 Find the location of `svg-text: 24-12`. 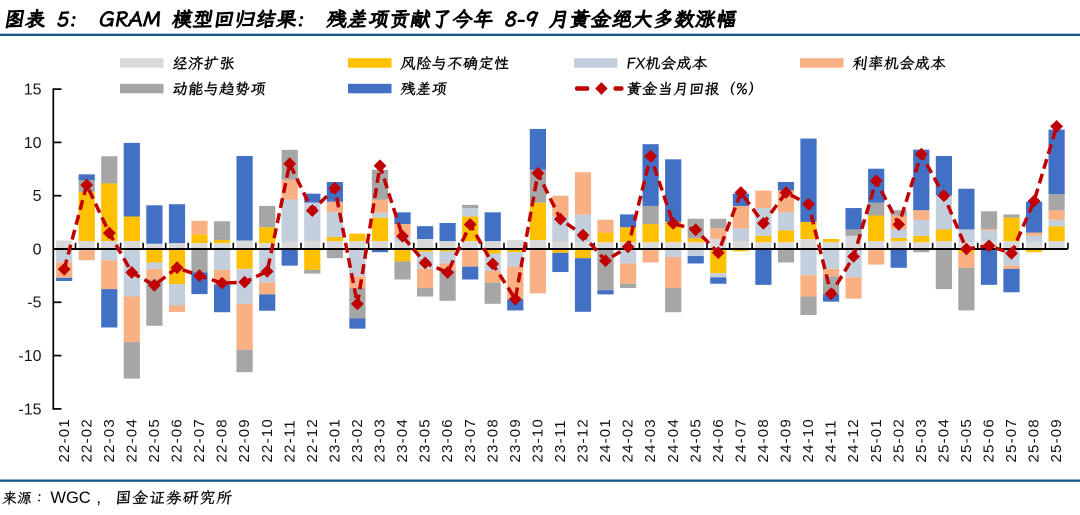

svg-text: 24-12 is located at coordinates (853, 440).